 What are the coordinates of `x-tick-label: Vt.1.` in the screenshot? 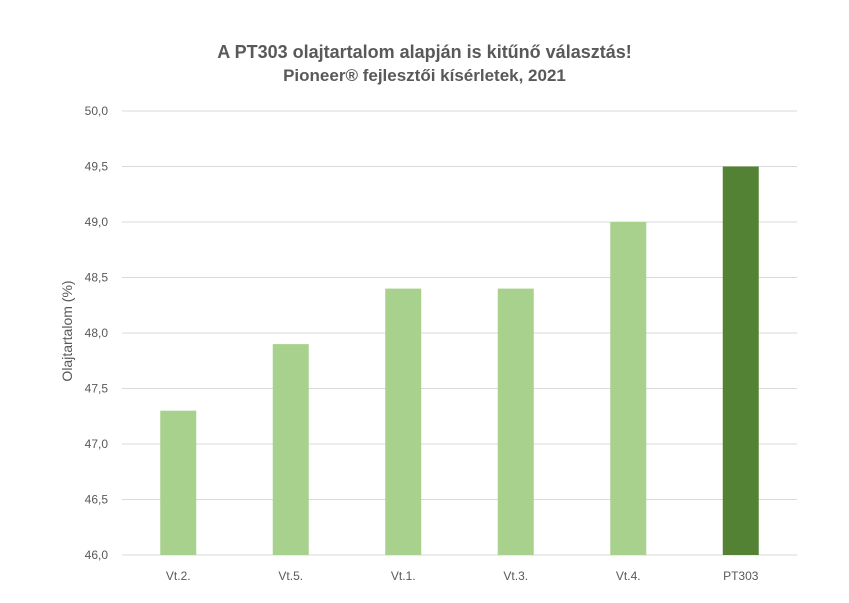 It's located at (403, 576).